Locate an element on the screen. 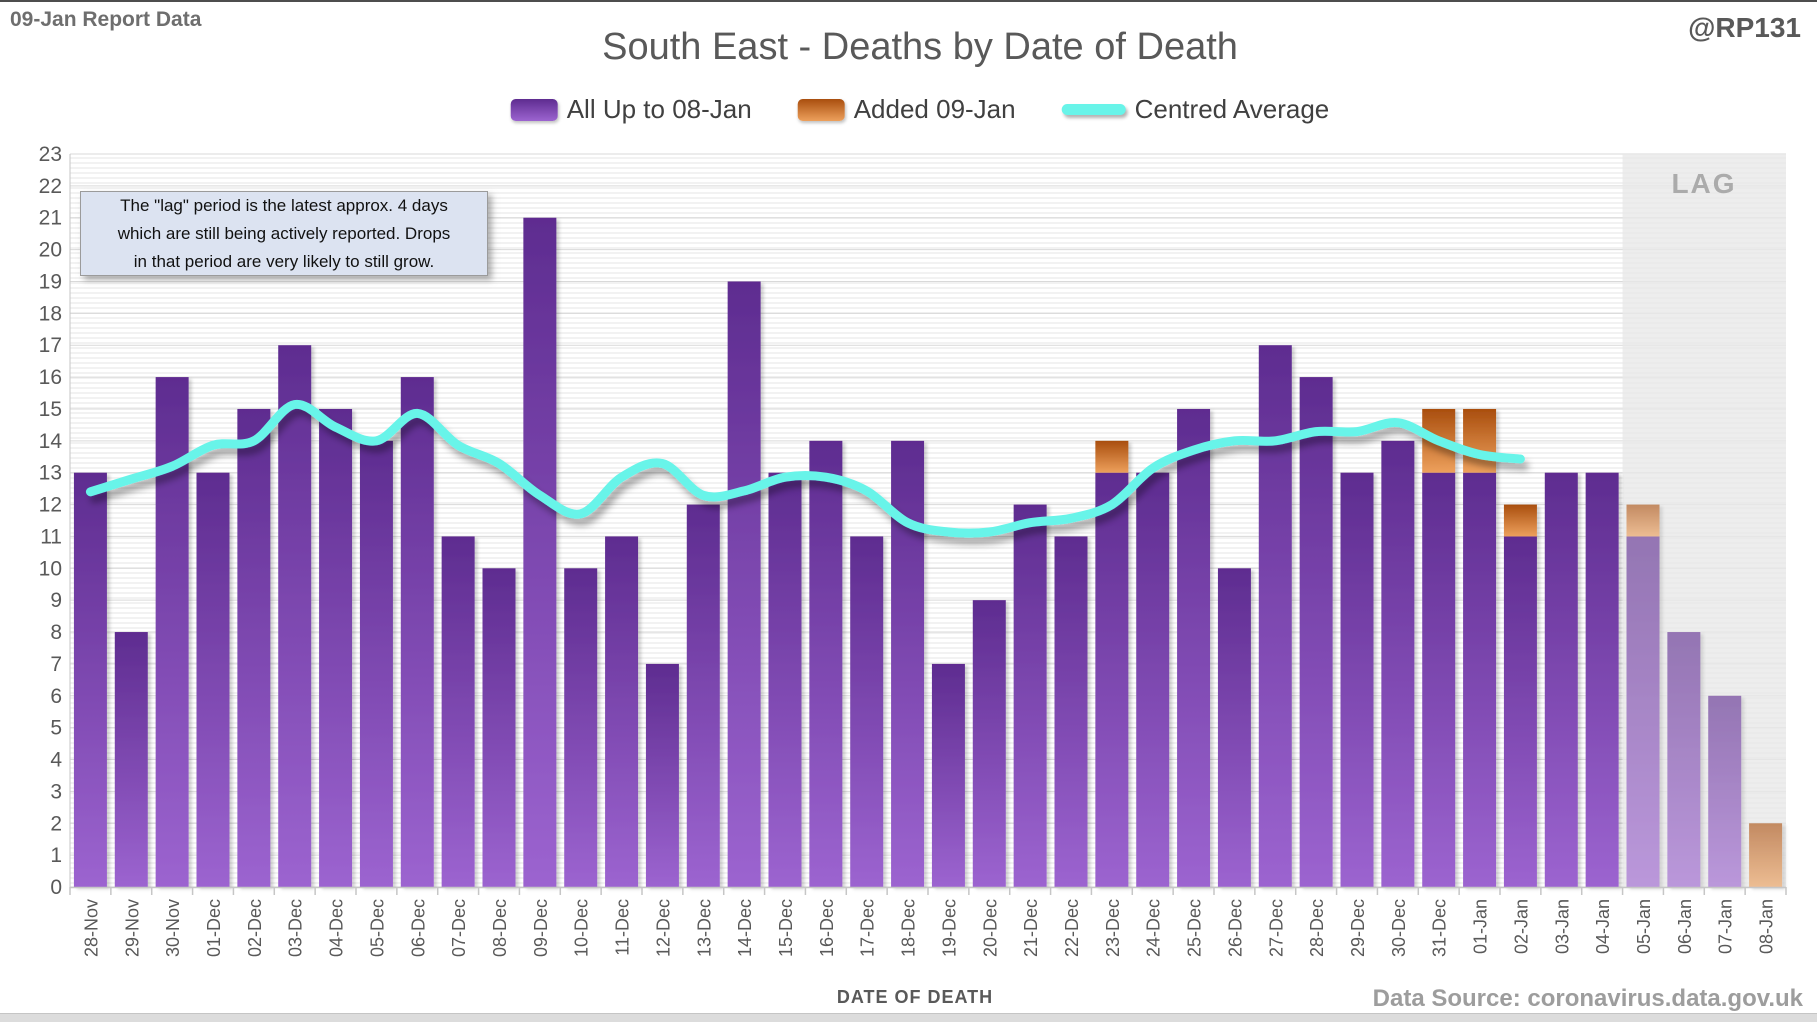 The height and width of the screenshot is (1024, 1817). bar-29-Nov is located at coordinates (131, 759).